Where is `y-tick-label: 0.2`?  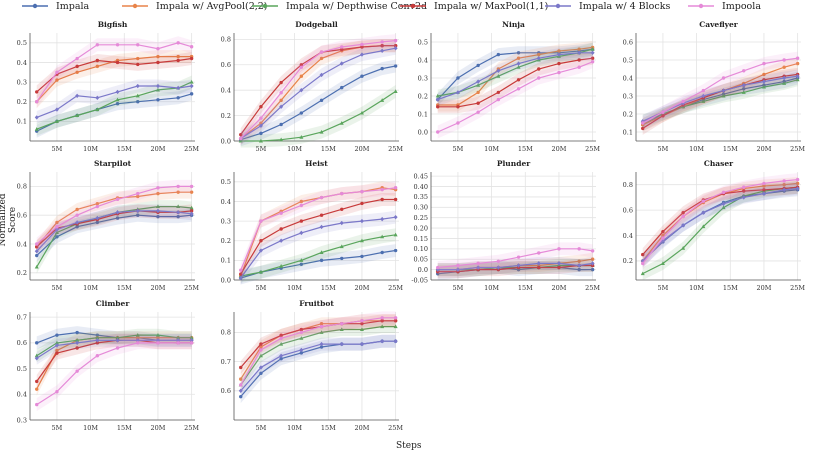
y-tick-label: 0.2 is located at coordinates (423, 96).